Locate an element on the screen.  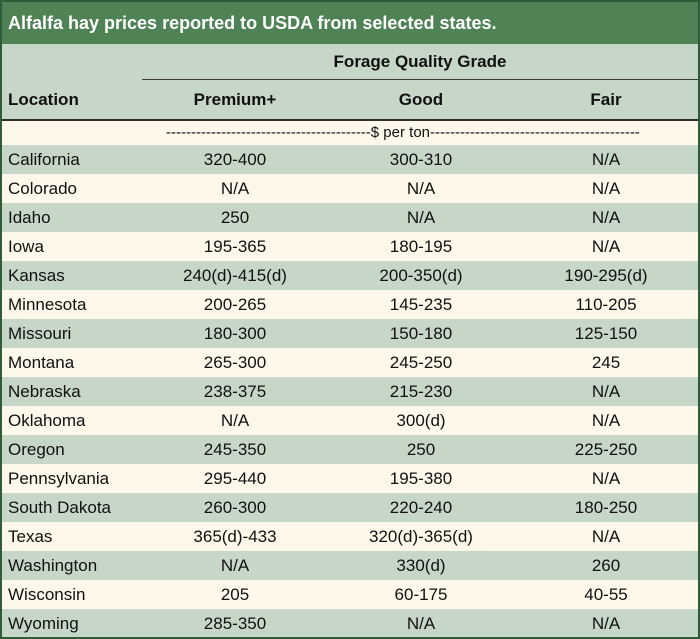
cell-good: 200-350(d) is located at coordinates (421, 275).